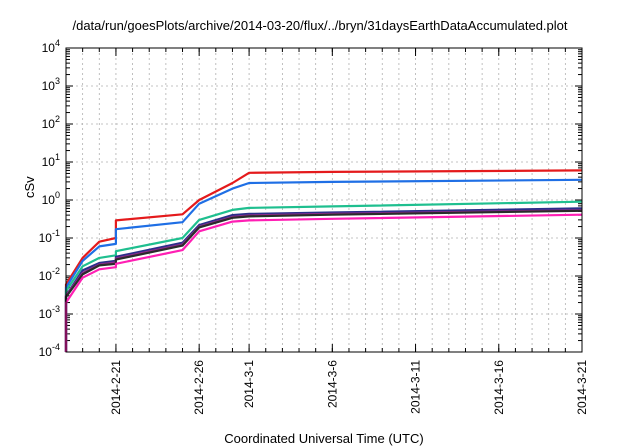 Image resolution: width=640 pixels, height=448 pixels. I want to click on x-tick-label: 2014-2-21, so click(116, 387).